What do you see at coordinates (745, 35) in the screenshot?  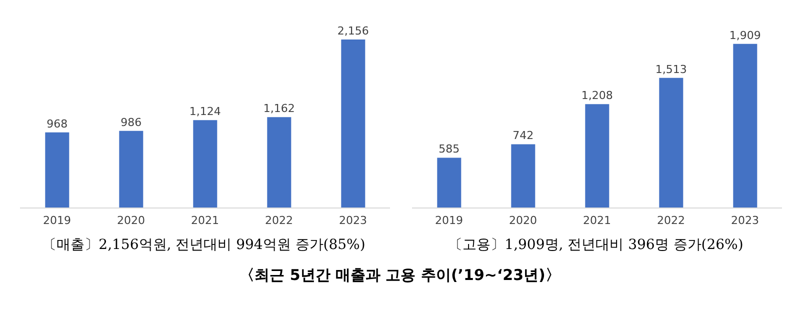 I see `data-label: 1,909` at bounding box center [745, 35].